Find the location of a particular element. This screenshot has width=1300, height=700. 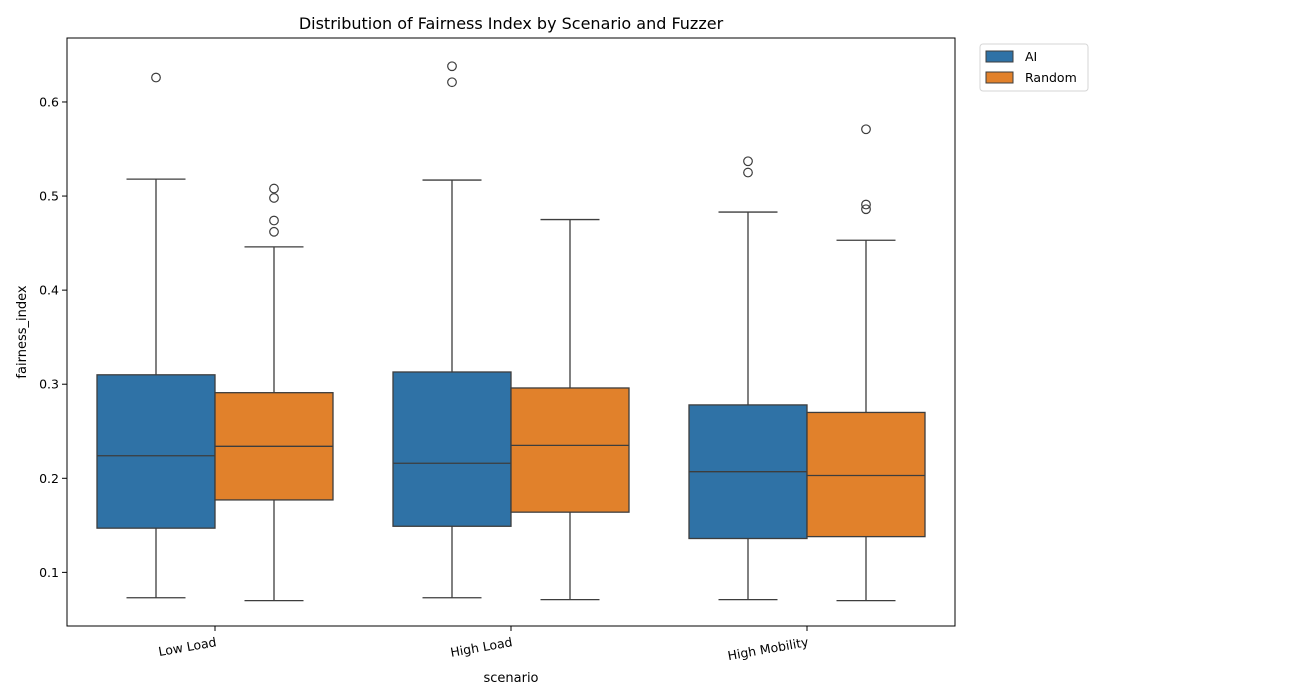

y-tick-label: 0.2 is located at coordinates (49, 478).